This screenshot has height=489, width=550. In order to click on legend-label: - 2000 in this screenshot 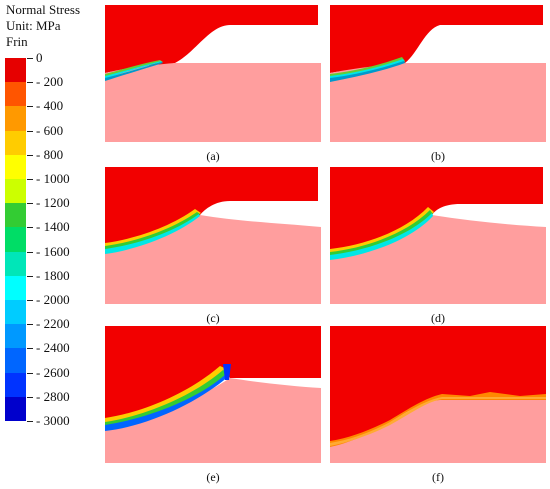, I will do `click(53, 299)`.